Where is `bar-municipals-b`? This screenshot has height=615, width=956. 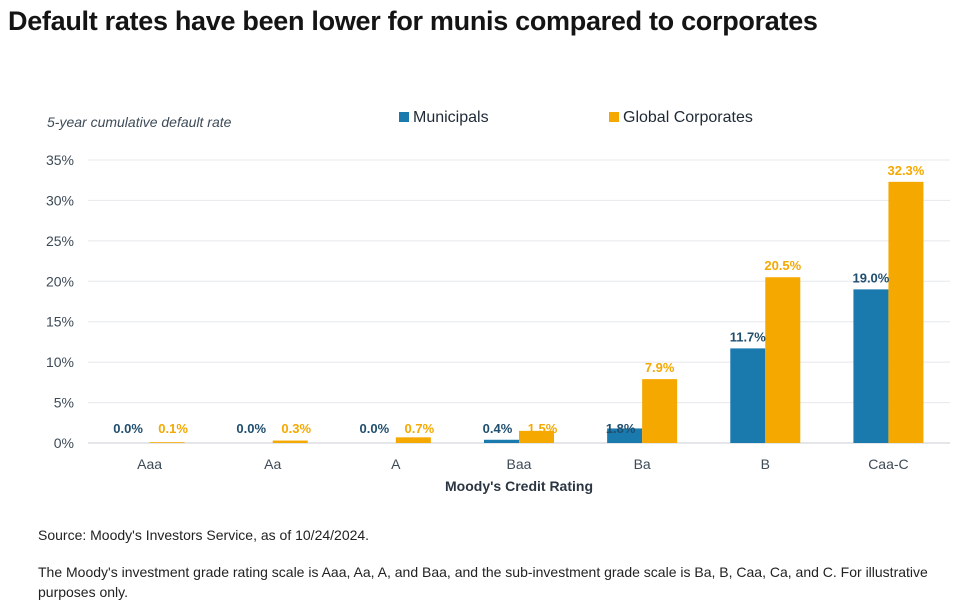 bar-municipals-b is located at coordinates (748, 395).